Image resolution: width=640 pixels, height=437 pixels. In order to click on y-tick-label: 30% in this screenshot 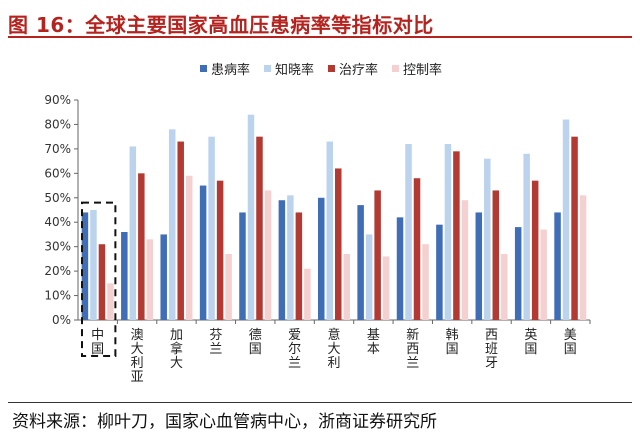, I will do `click(57, 247)`.